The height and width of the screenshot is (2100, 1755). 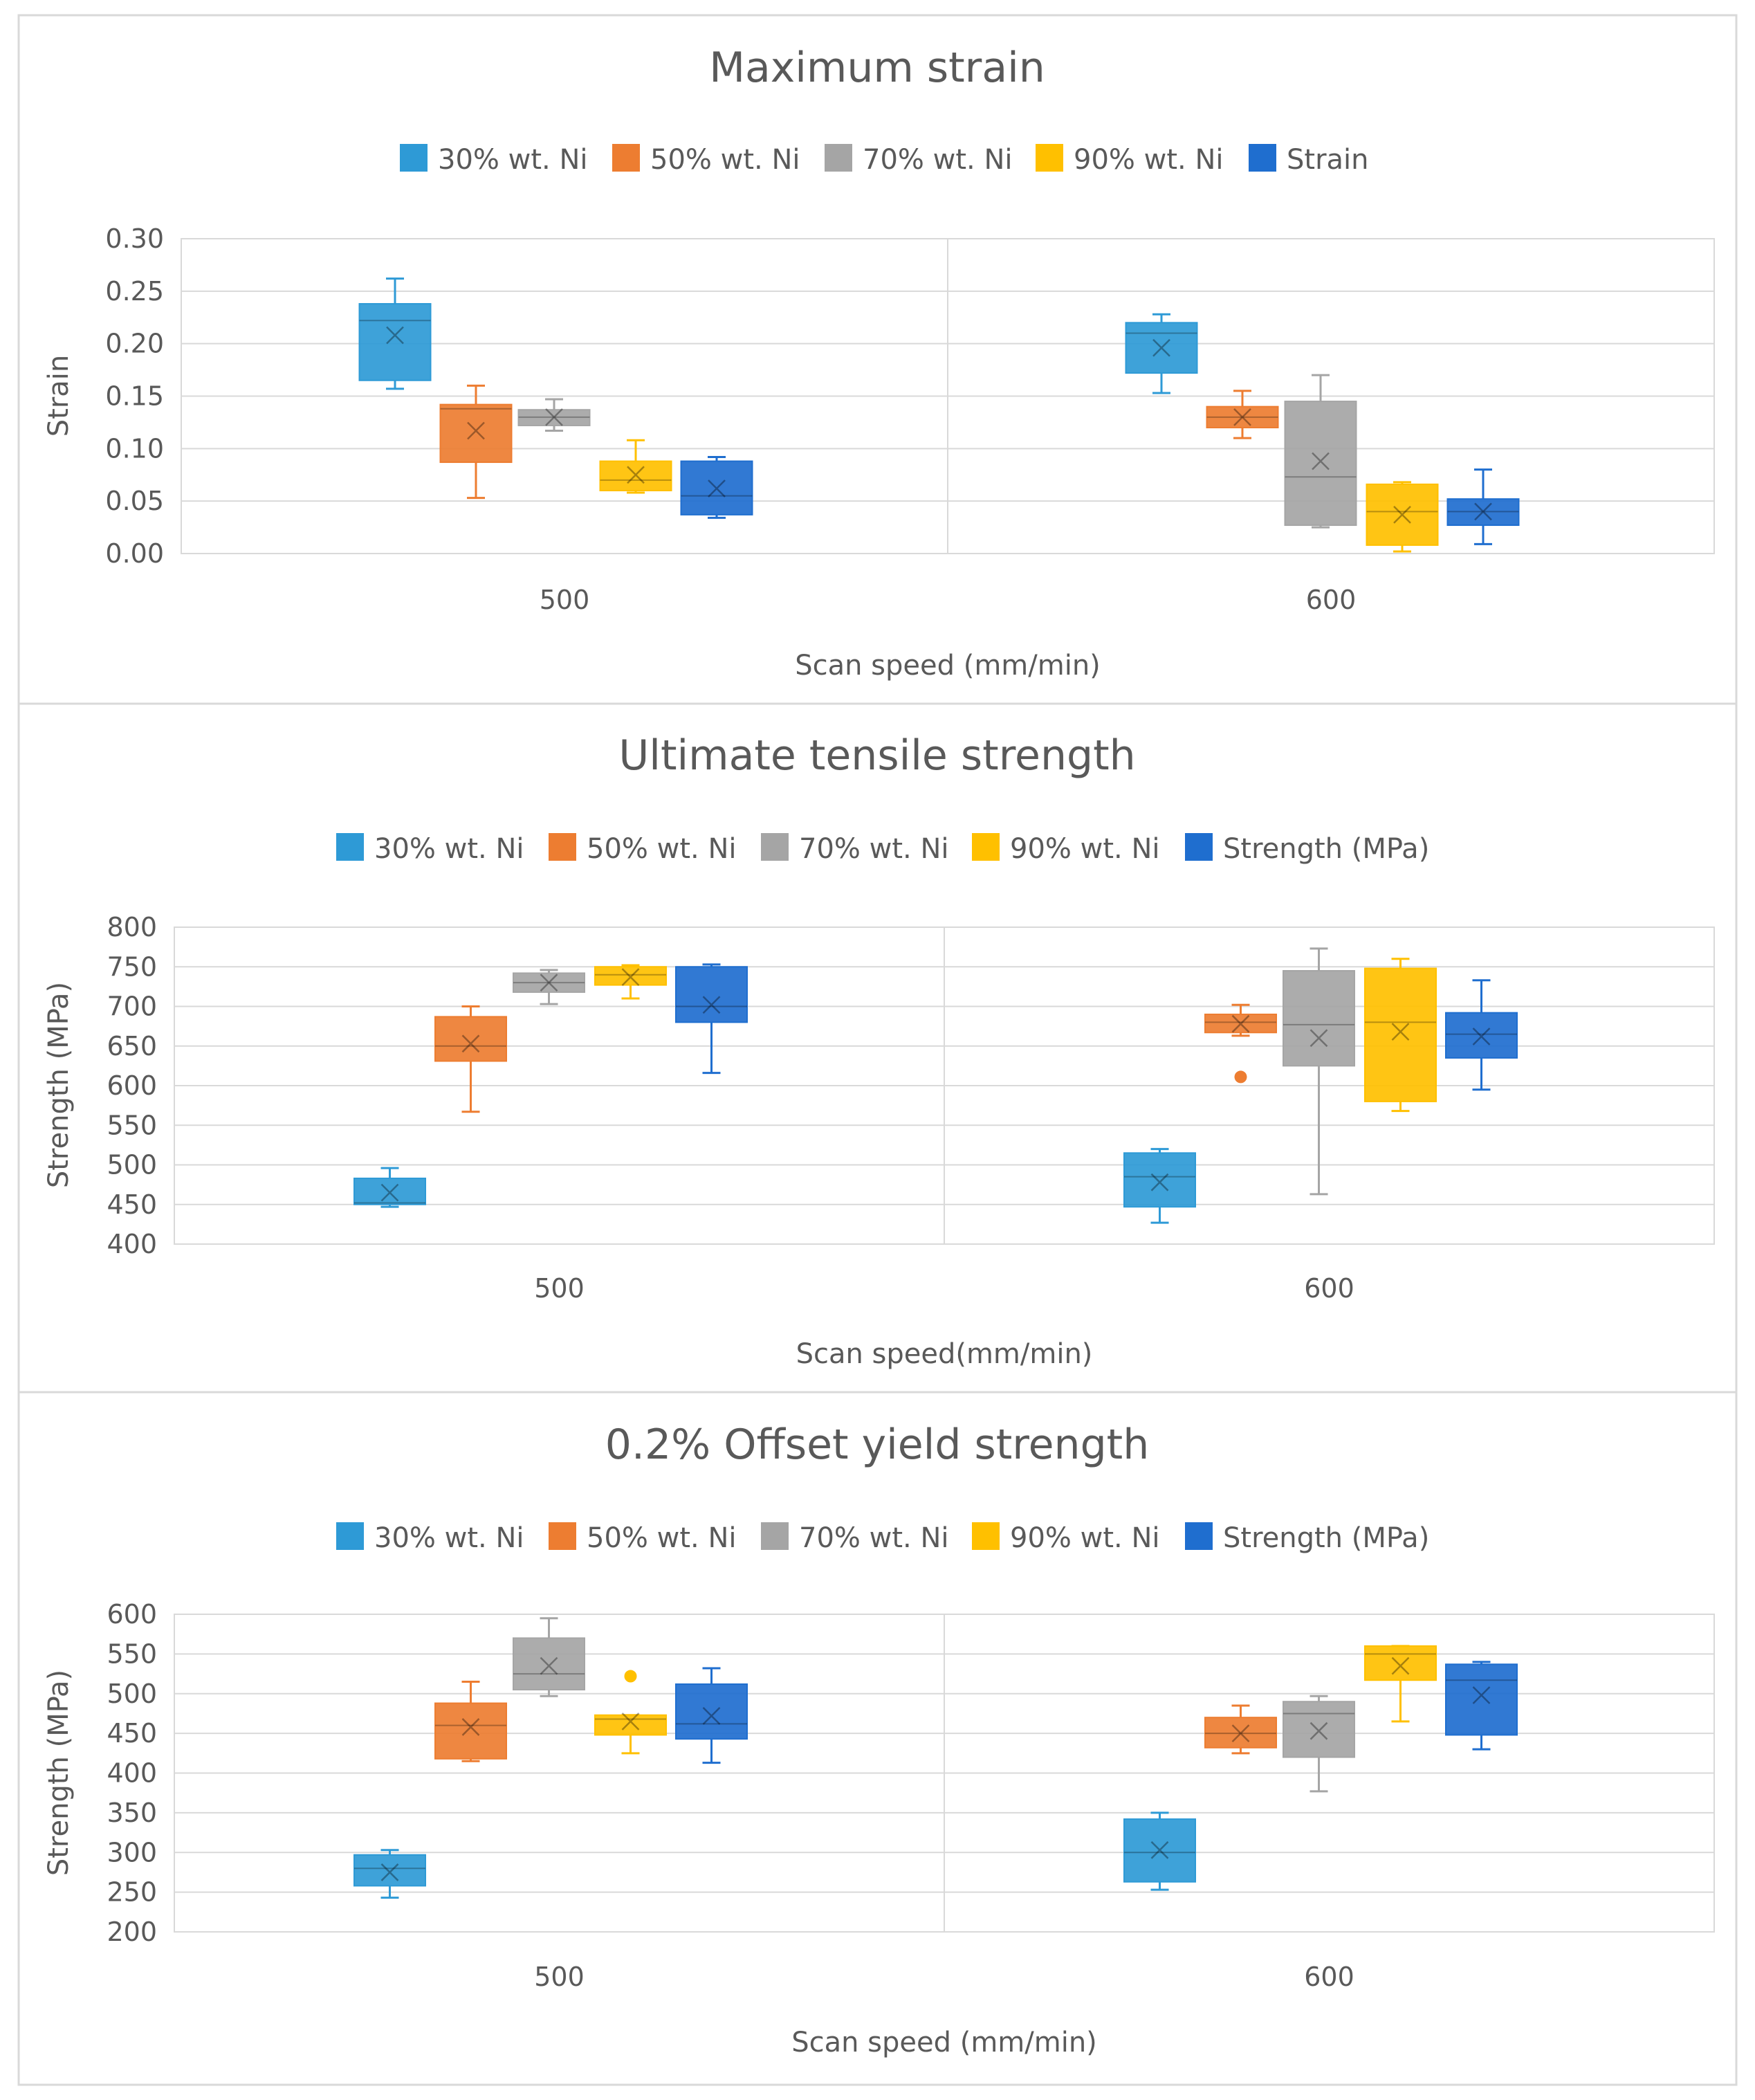 I want to click on chart-1-y-axis-label: Strain, so click(x=59, y=396).